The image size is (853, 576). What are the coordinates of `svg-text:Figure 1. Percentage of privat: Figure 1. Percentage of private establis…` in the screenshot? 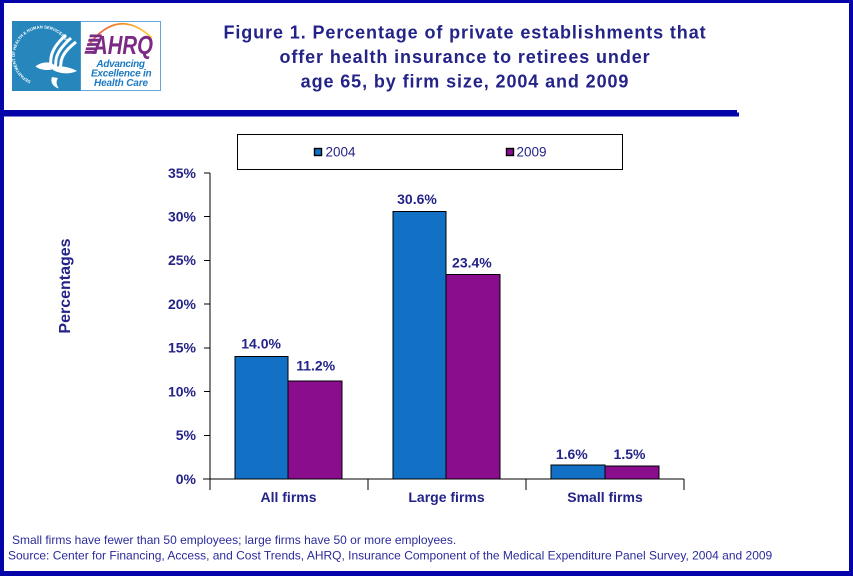 It's located at (464, 33).